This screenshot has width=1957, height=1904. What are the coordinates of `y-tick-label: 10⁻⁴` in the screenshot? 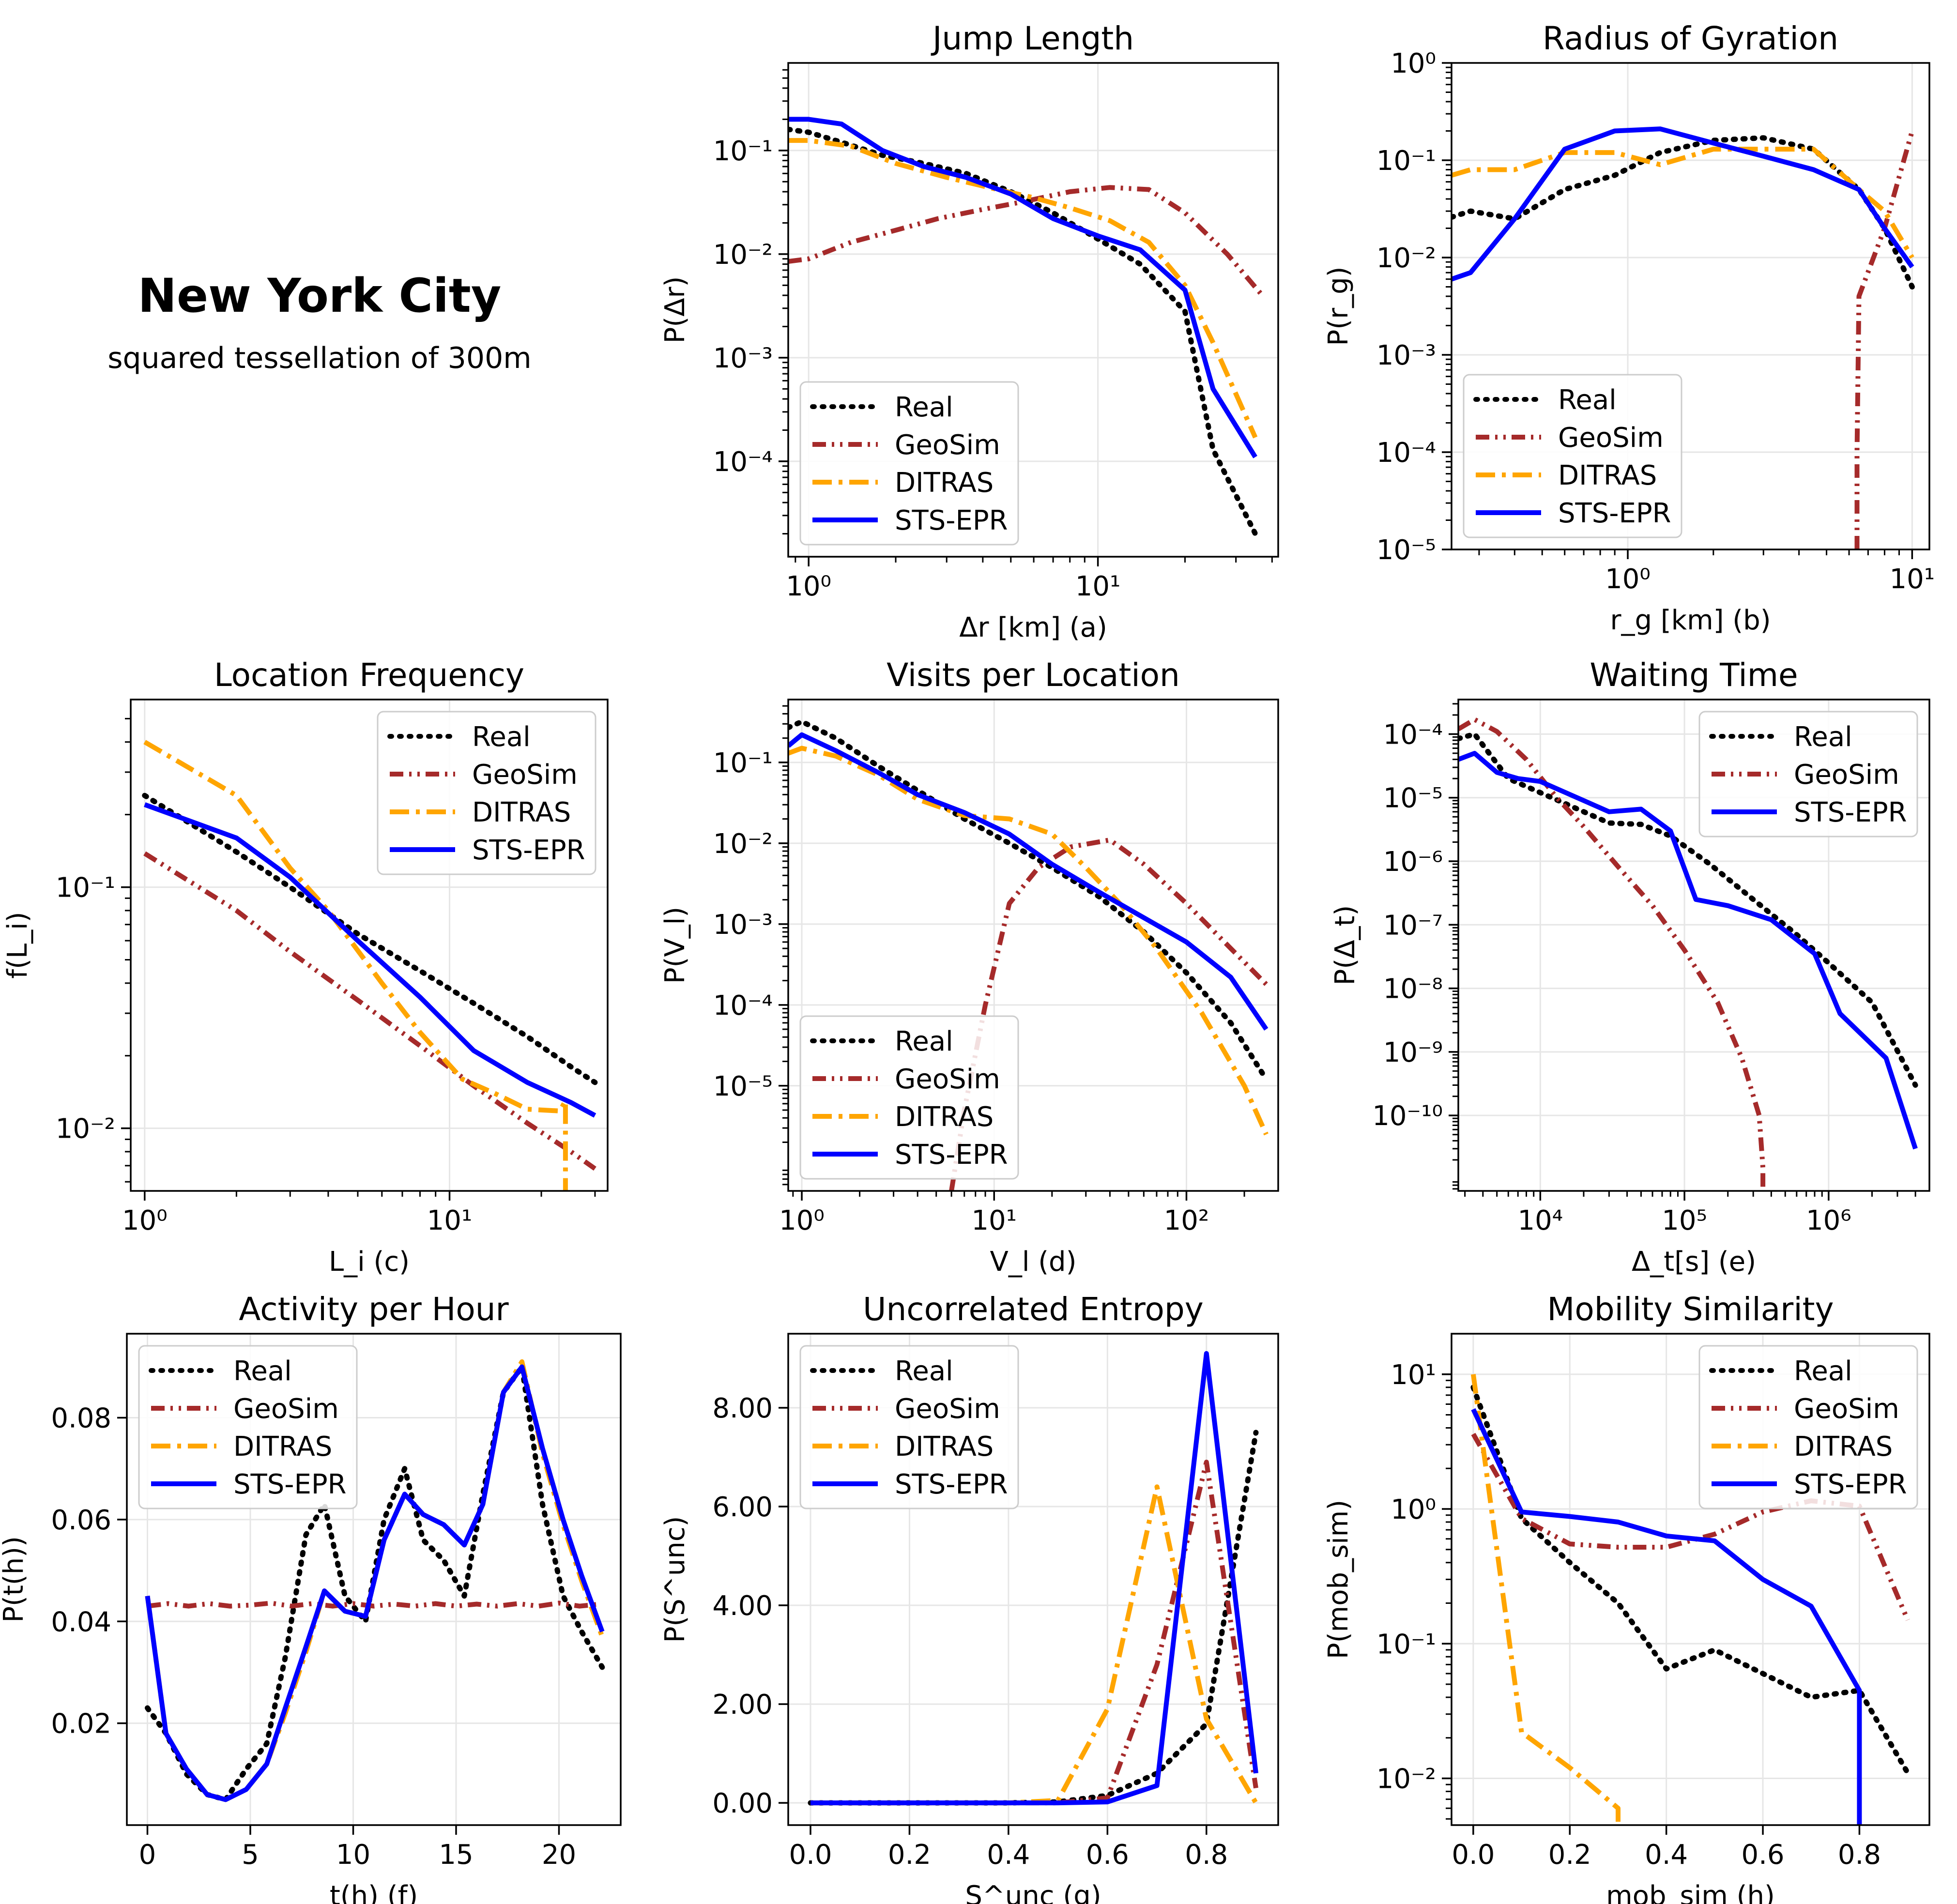 It's located at (1406, 453).